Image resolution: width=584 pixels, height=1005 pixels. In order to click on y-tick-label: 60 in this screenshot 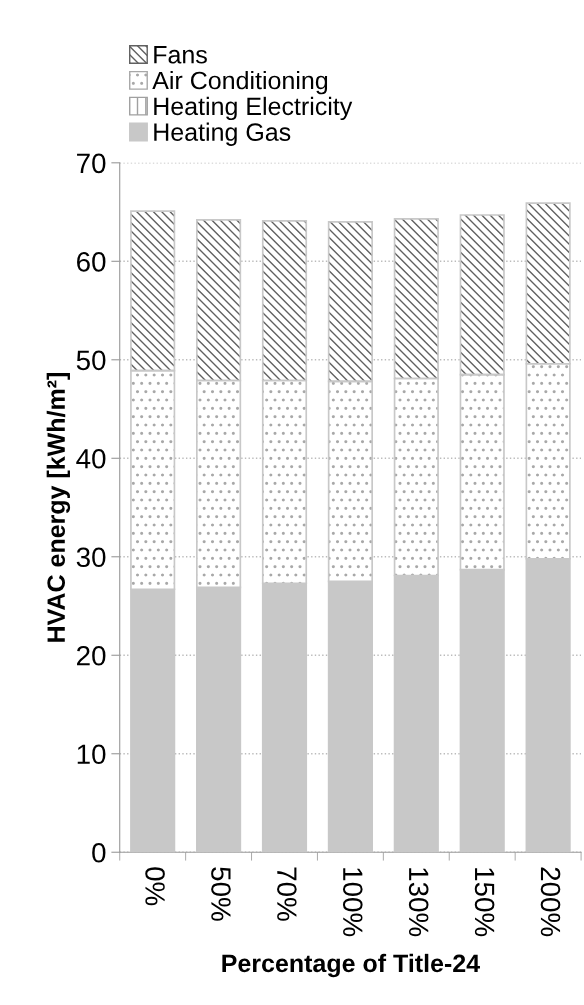, I will do `click(91, 261)`.